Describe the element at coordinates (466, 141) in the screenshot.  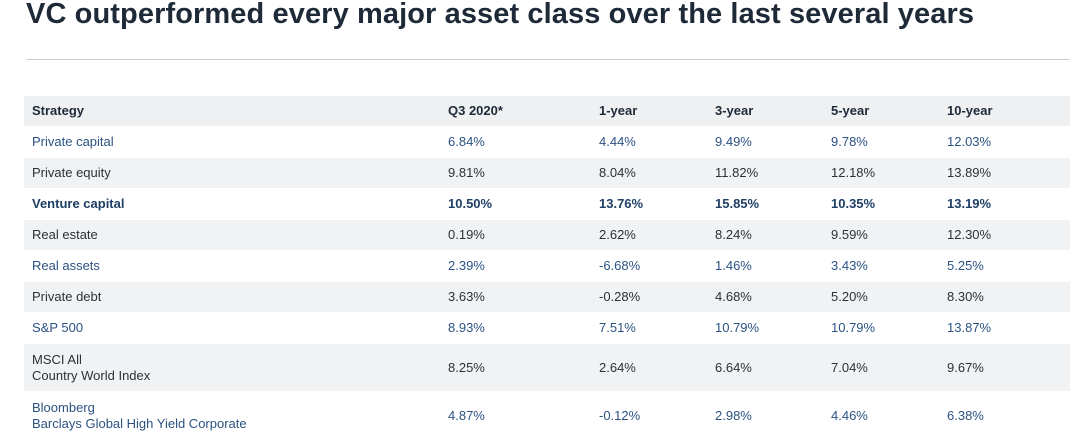
I see `row-value-q3-2020: 6.84%` at that location.